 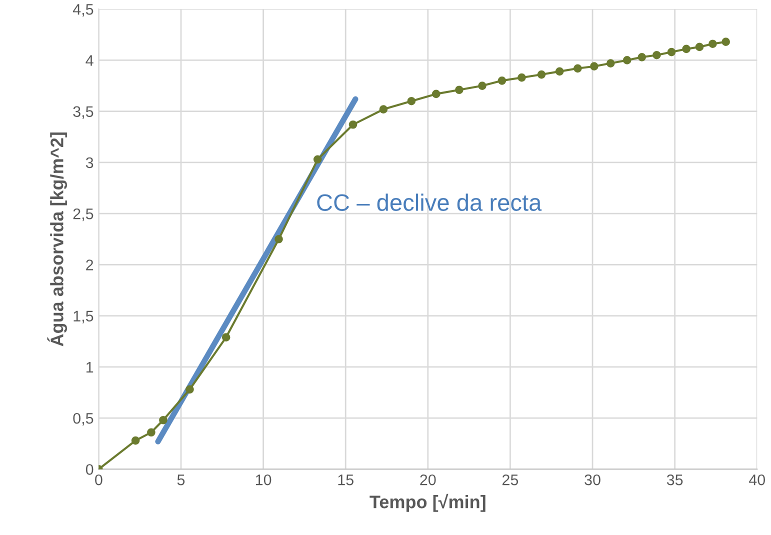 What do you see at coordinates (83, 112) in the screenshot?
I see `y-tick-label: 3,5` at bounding box center [83, 112].